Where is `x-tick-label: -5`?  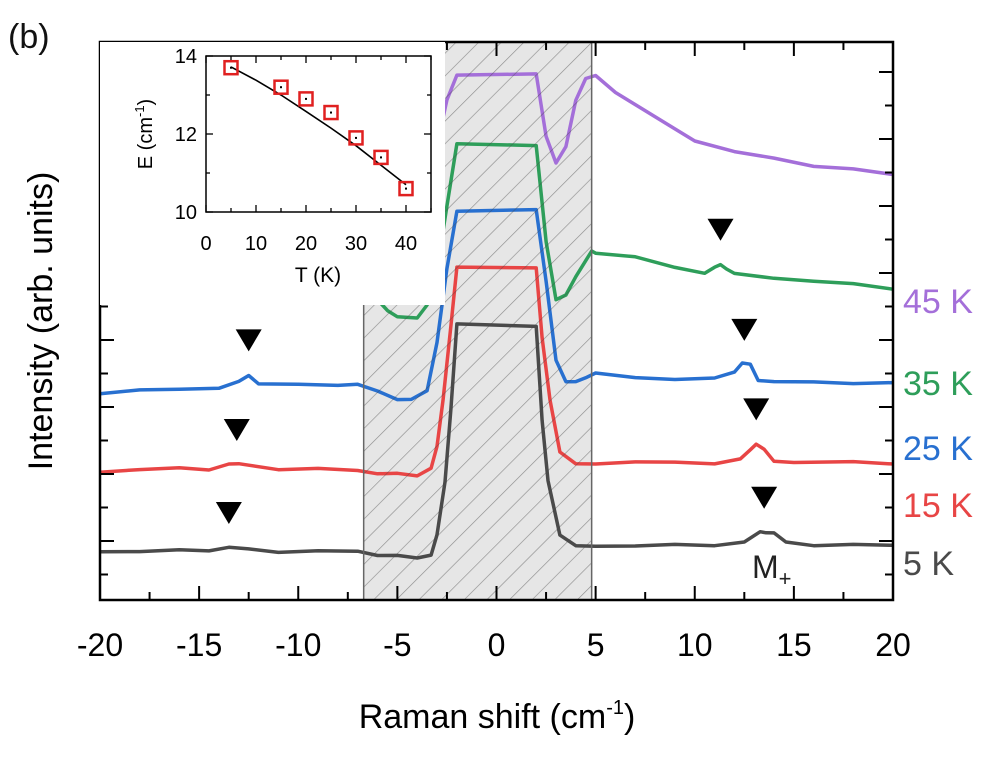
x-tick-label: -5 is located at coordinates (397, 645).